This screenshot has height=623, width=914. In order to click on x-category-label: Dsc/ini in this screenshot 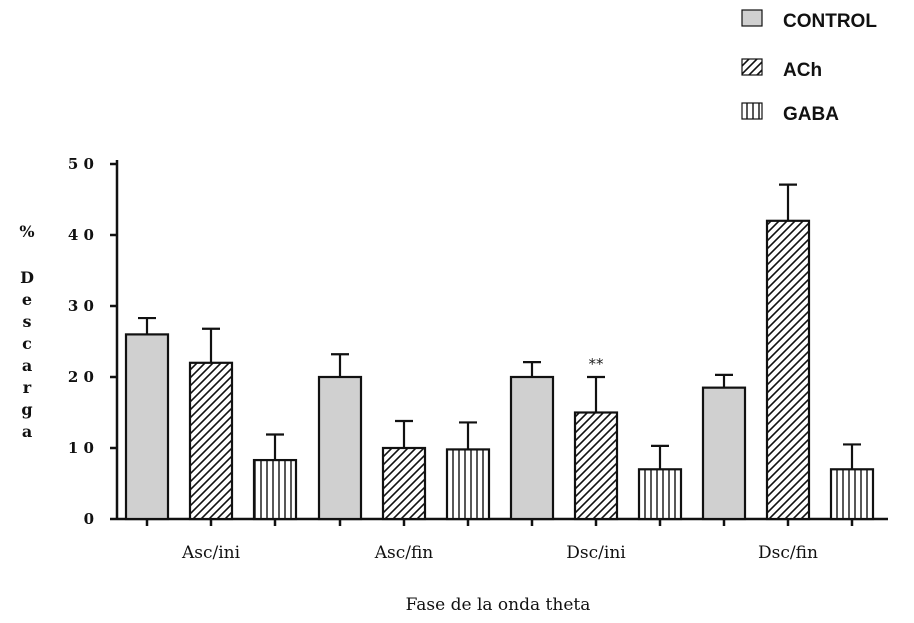, I will do `click(596, 553)`.